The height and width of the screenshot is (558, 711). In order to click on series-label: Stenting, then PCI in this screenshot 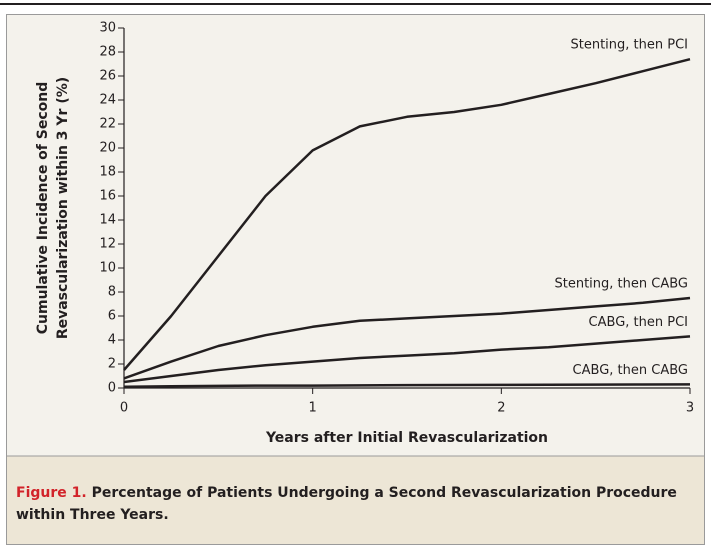, I will do `click(629, 45)`.